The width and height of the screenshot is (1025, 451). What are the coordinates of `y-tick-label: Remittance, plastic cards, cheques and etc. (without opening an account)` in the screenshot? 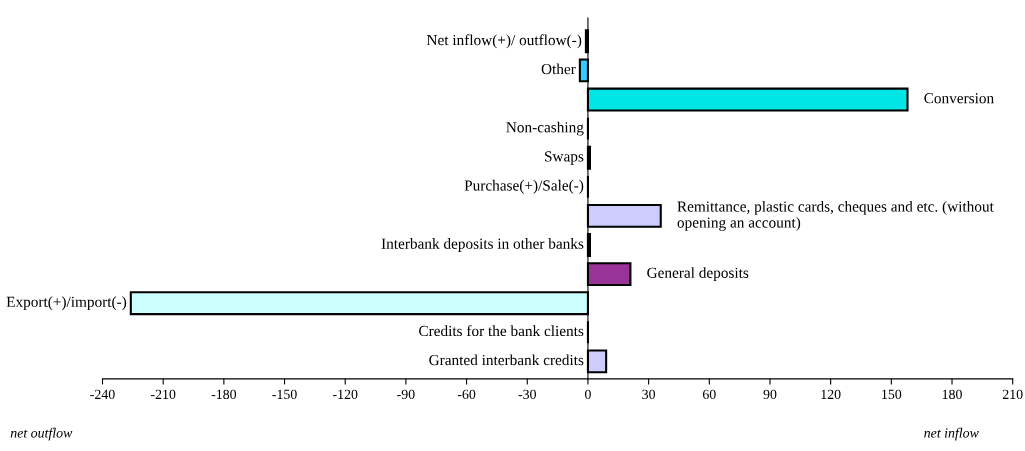 It's located at (835, 215).